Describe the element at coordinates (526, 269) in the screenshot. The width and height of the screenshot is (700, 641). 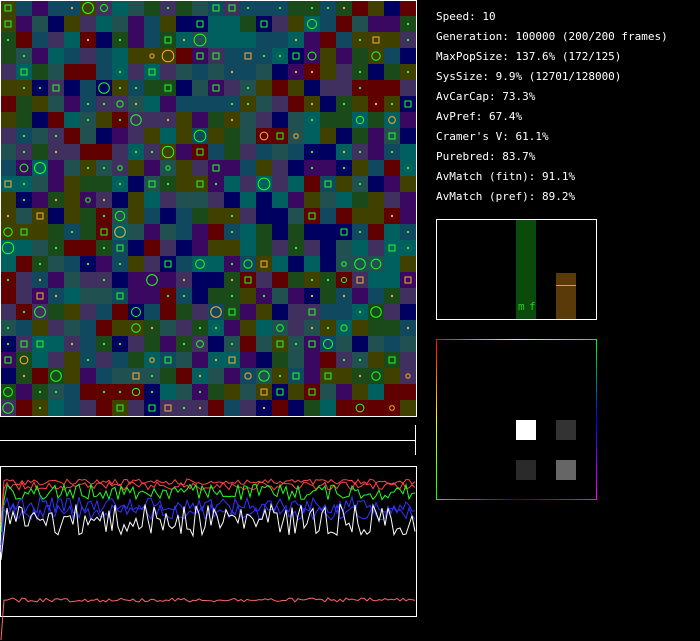
I see `bar-m` at that location.